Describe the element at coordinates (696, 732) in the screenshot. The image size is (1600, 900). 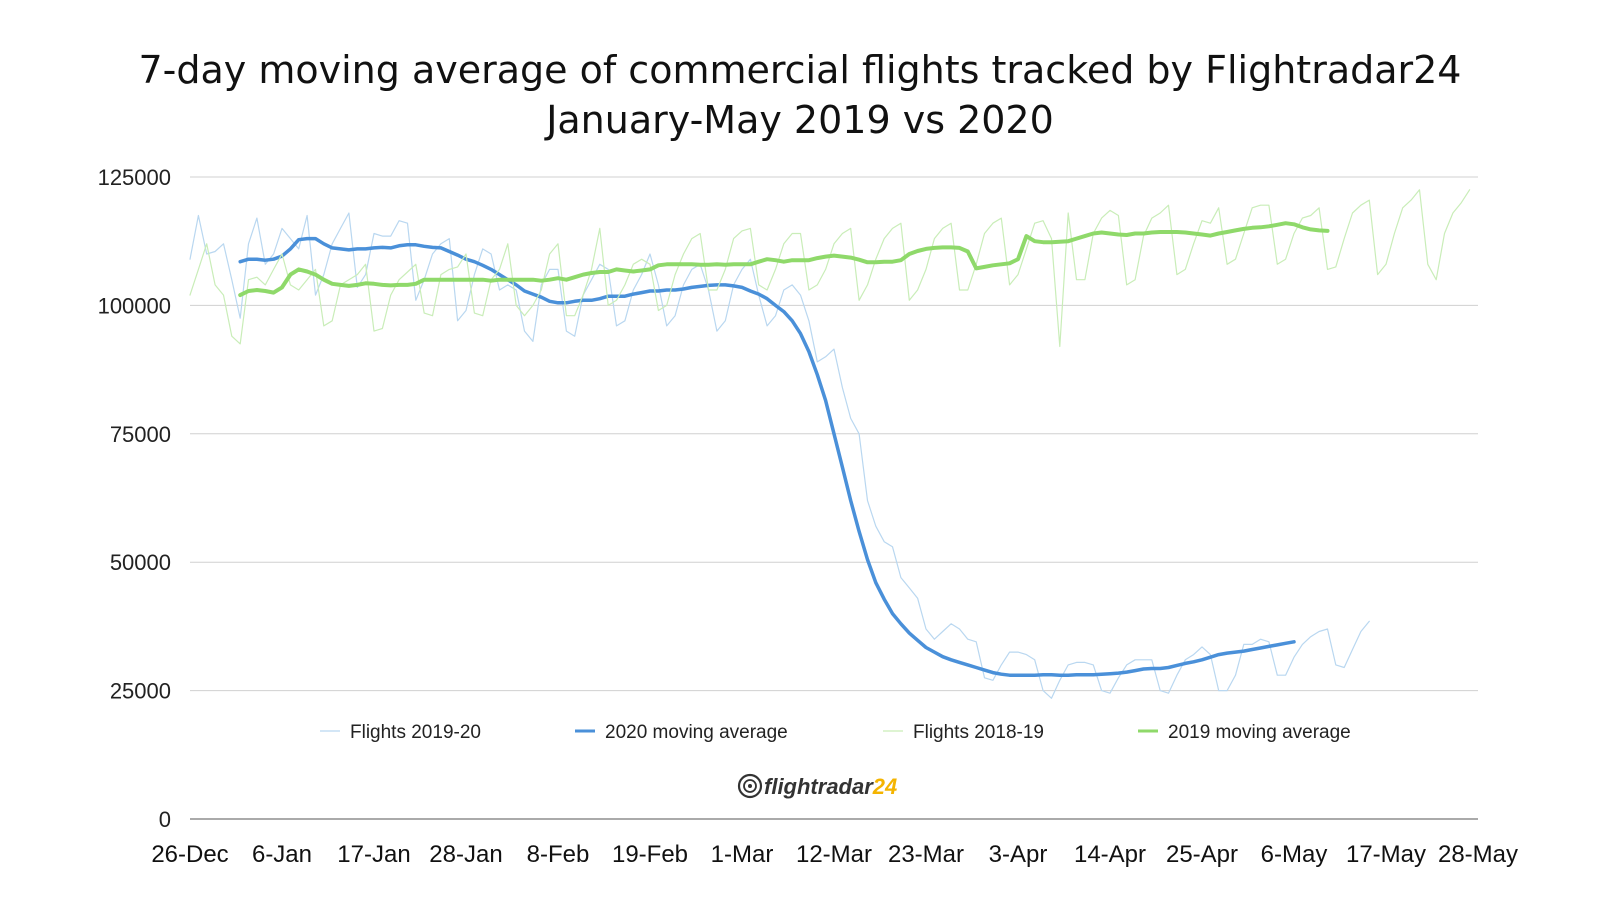
I see `legend-label: 2020 moving average` at that location.